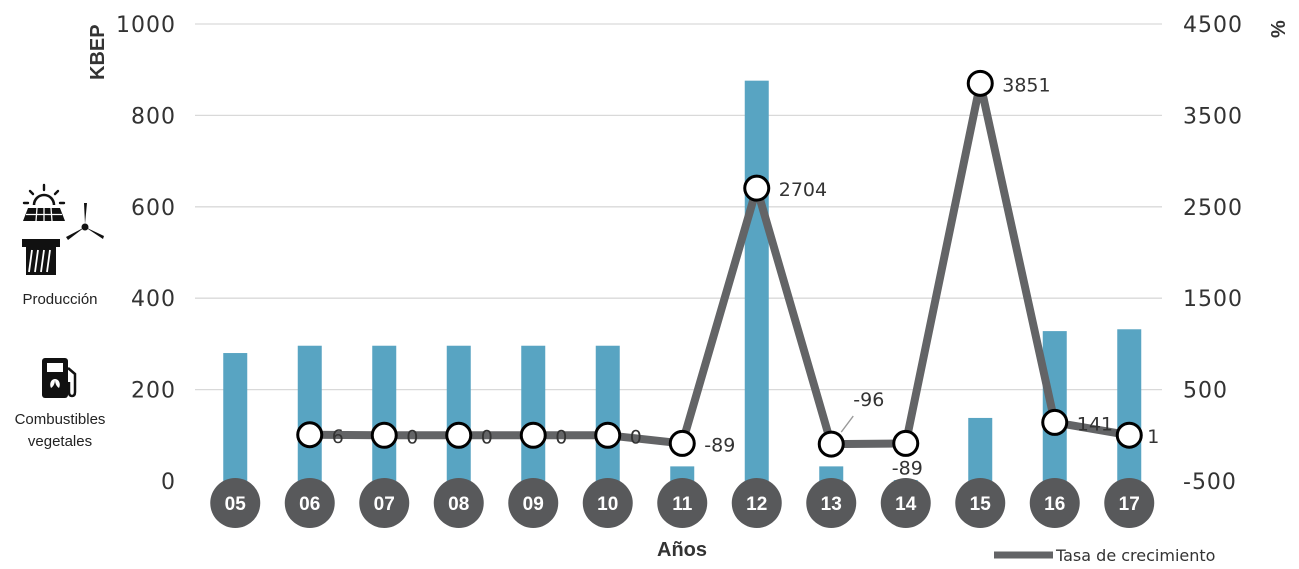 The width and height of the screenshot is (1299, 569). Describe the element at coordinates (1213, 116) in the screenshot. I see `y2-tick-label: 3500` at that location.